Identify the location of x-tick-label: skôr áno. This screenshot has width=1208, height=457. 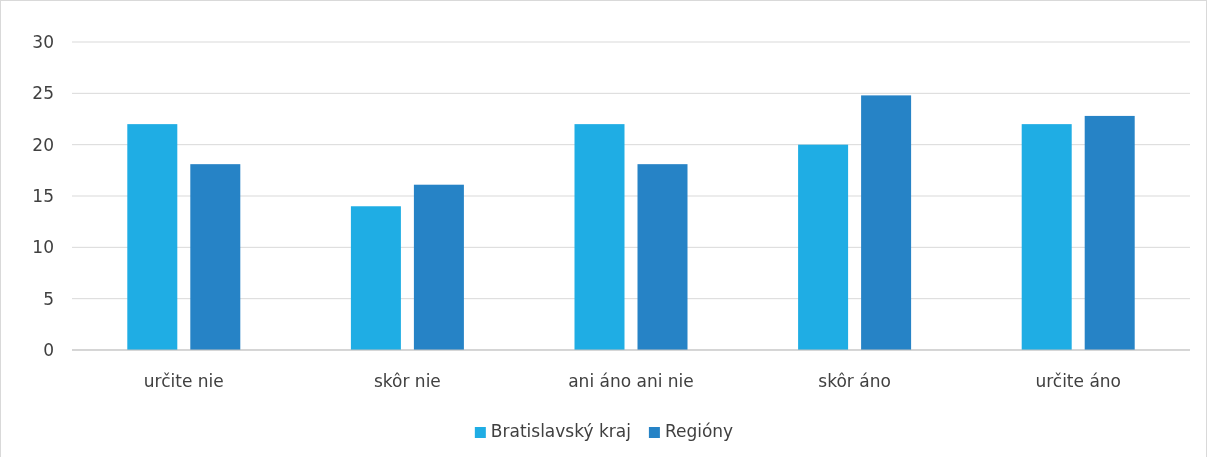
(854, 381).